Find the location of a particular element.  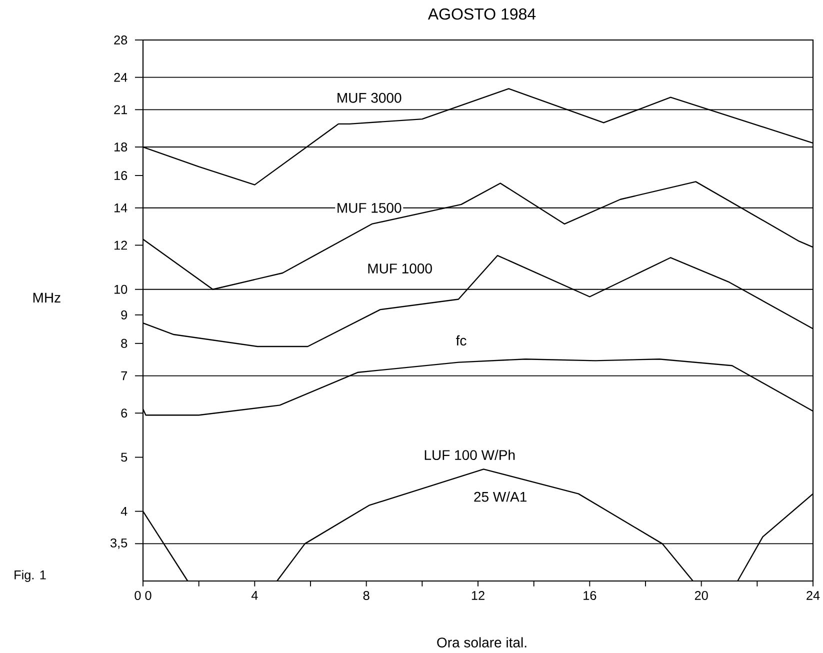

y-tick-label: 7 is located at coordinates (124, 375).